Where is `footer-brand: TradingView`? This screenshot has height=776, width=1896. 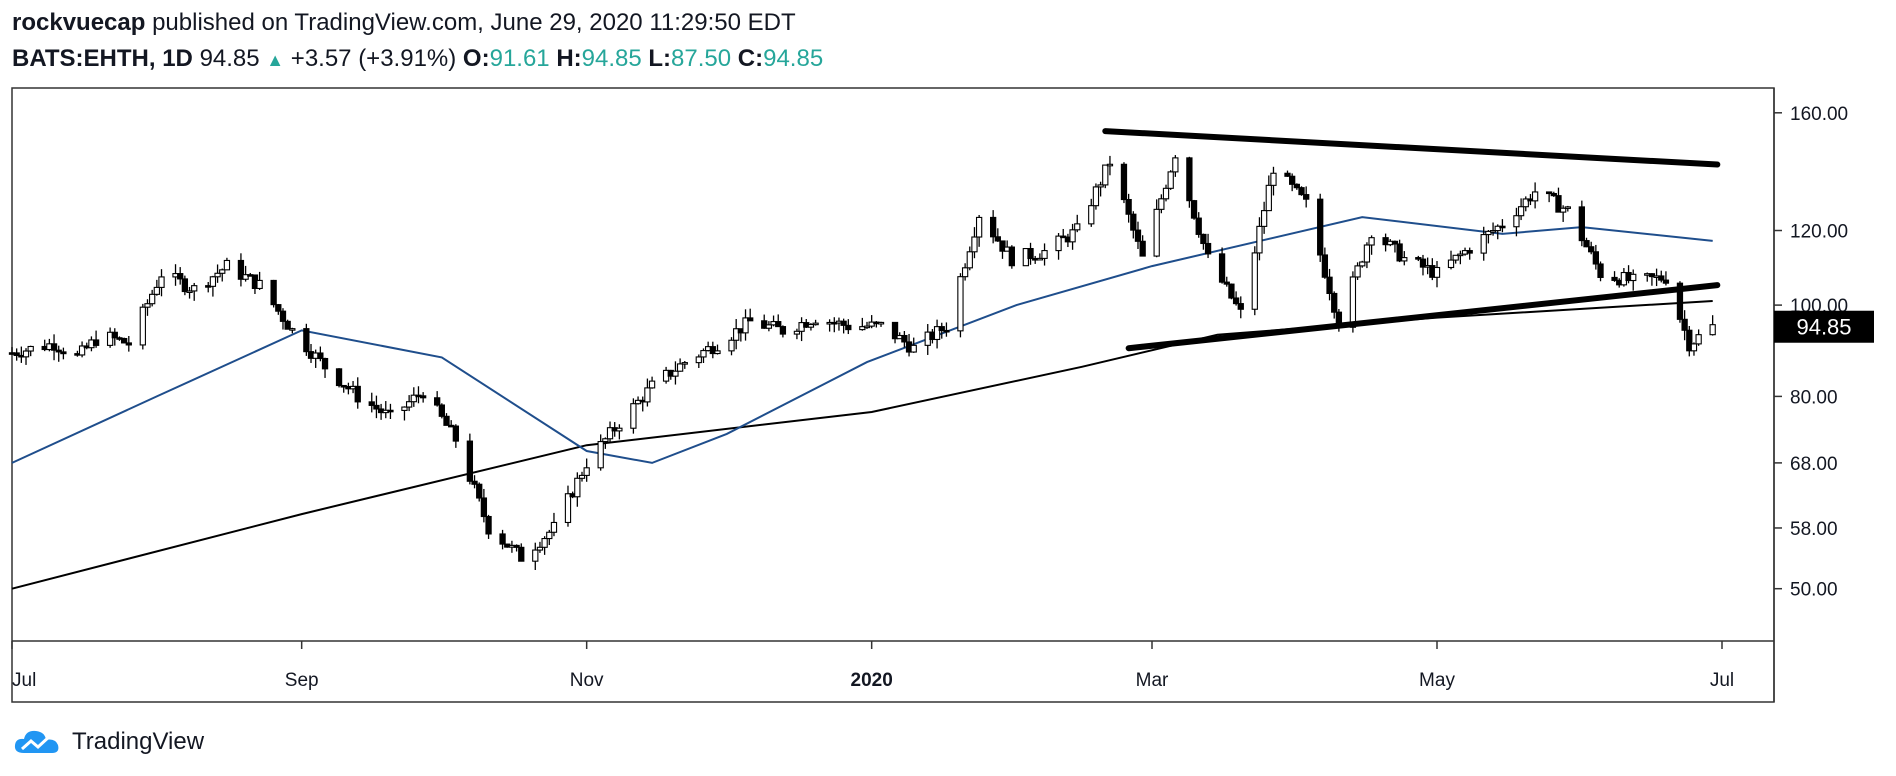
footer-brand: TradingView is located at coordinates (138, 741).